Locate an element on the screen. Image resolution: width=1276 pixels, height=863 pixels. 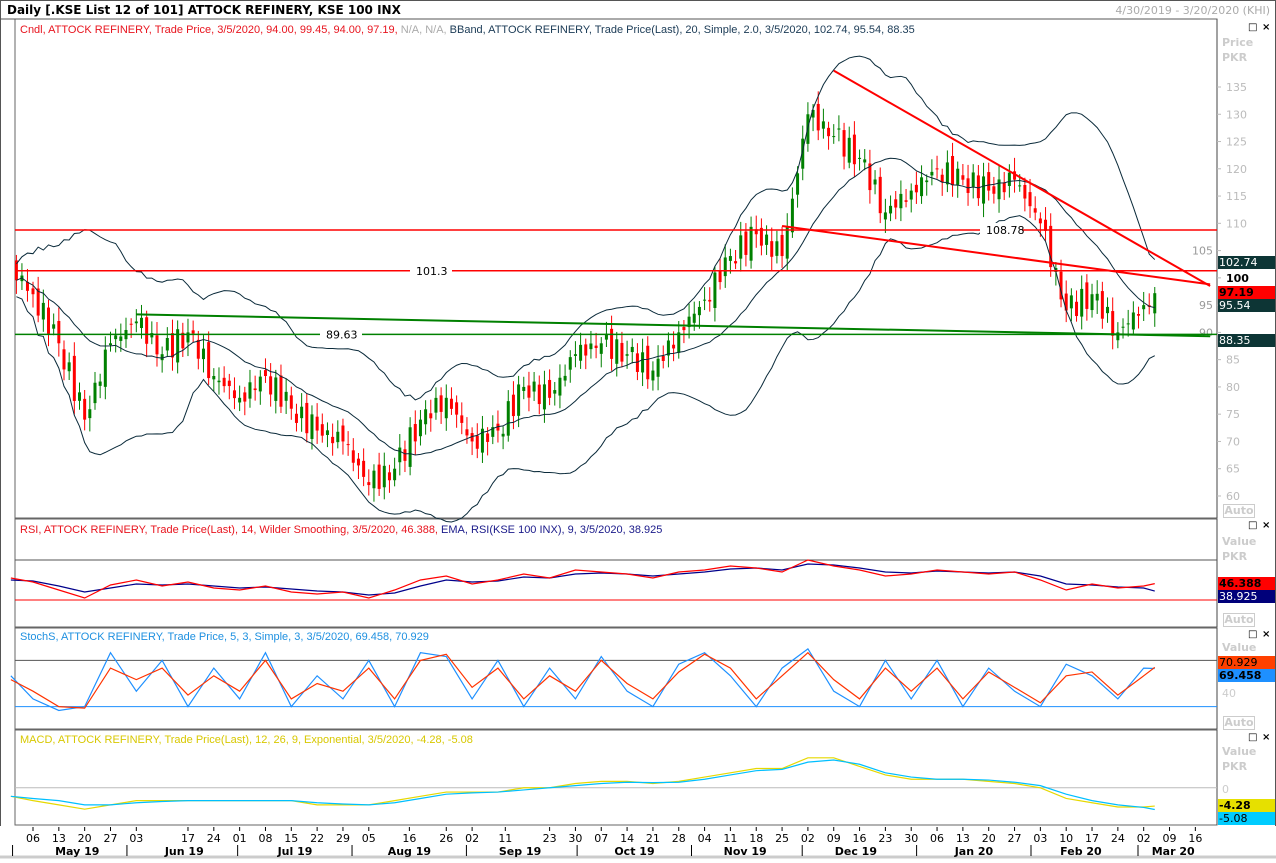
month-label: Aug 19 is located at coordinates (409, 851).